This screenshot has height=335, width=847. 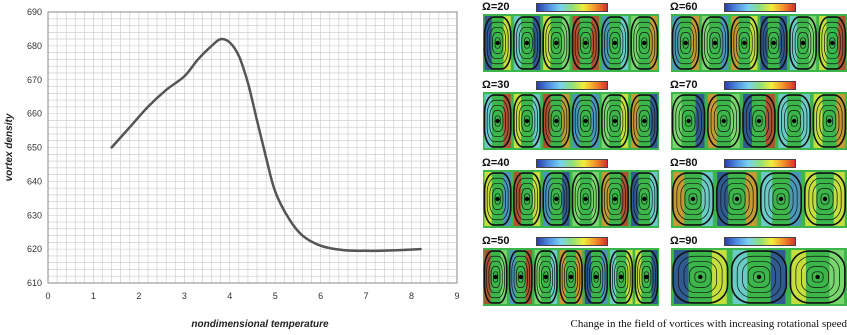 I want to click on y-tick-labels: 610 620 630 640 650 660 670 680 690, so click(x=34, y=147).